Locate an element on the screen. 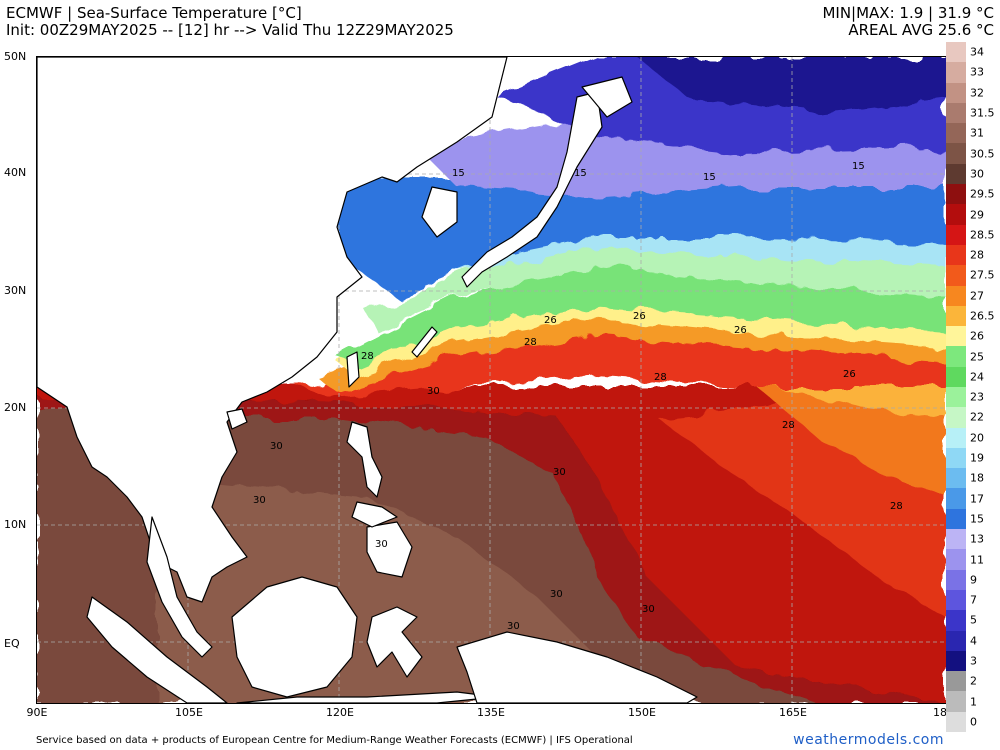 This screenshot has height=750, width=1000. min-max-readout: MIN|MAX: 1.9 | 31.9 °C is located at coordinates (908, 13).